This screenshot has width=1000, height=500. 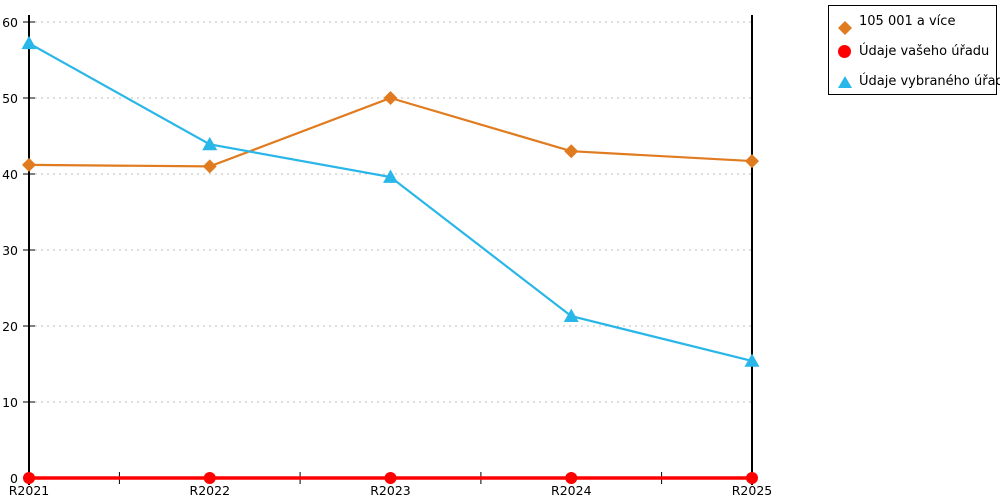 I want to click on y-tick-label-30: 30, so click(x=10, y=250).